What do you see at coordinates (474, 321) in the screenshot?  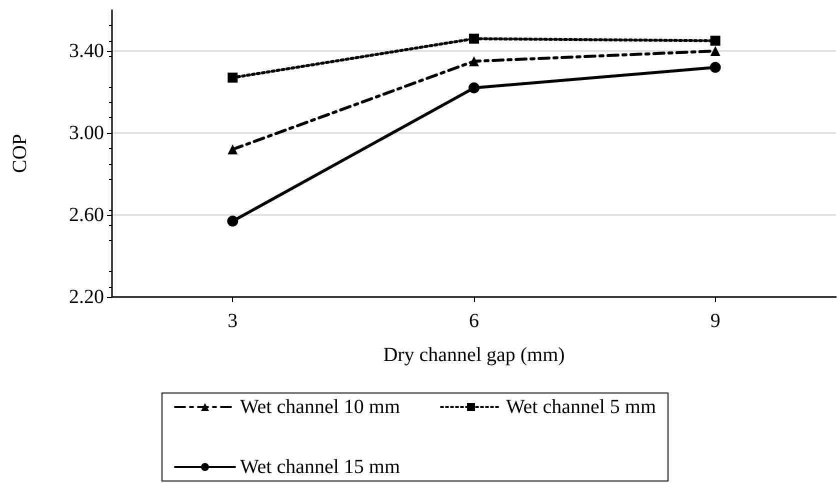 I see `x-tick-label: 6` at bounding box center [474, 321].